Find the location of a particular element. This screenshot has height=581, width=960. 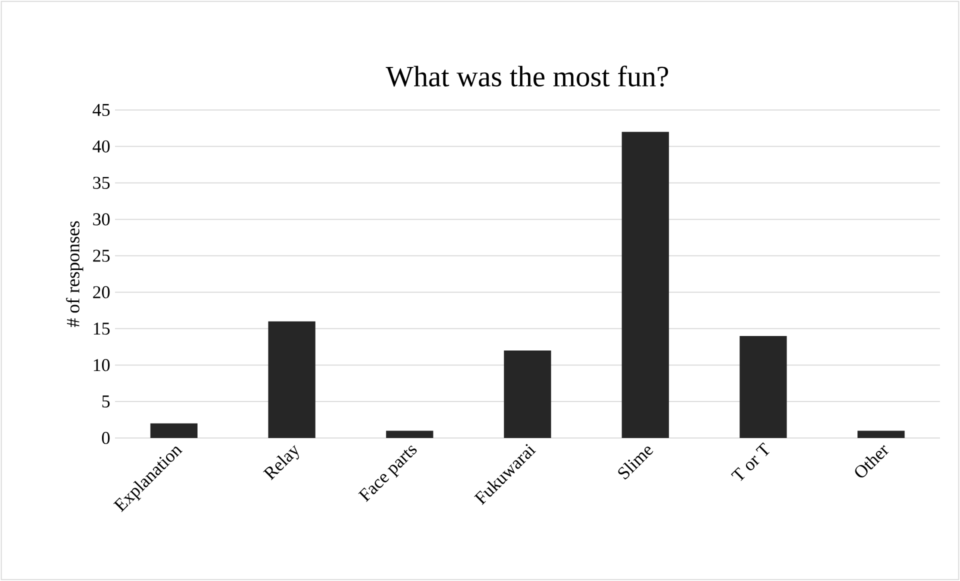

x-tick-label: T or T is located at coordinates (750, 462).